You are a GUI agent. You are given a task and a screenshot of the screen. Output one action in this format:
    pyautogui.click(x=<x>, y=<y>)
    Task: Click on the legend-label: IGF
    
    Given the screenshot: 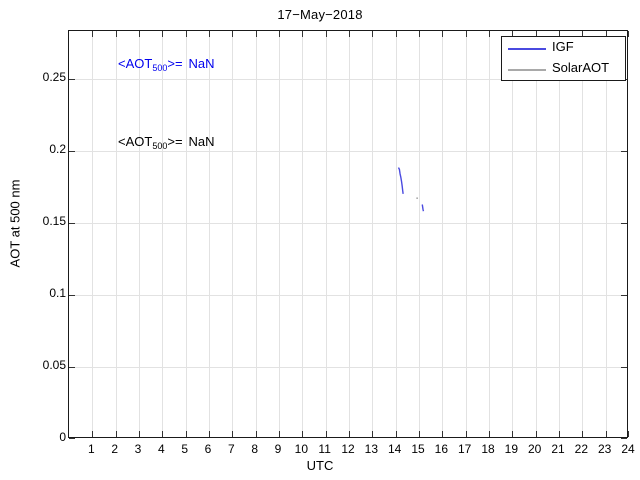 What is the action you would take?
    pyautogui.click(x=563, y=46)
    